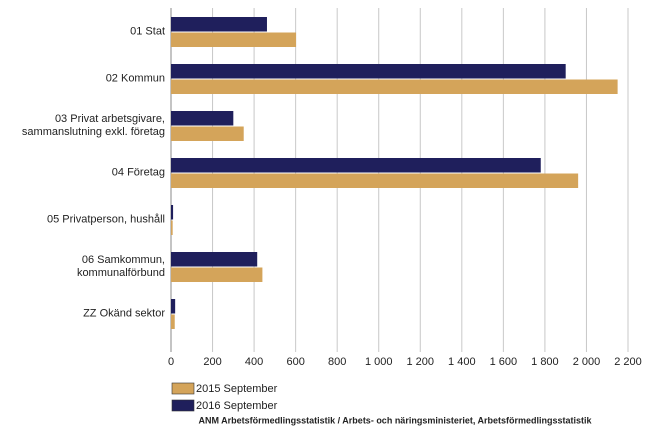 Image resolution: width=645 pixels, height=432 pixels. Describe the element at coordinates (147, 31) in the screenshot. I see `category-label: 01 Stat` at that location.